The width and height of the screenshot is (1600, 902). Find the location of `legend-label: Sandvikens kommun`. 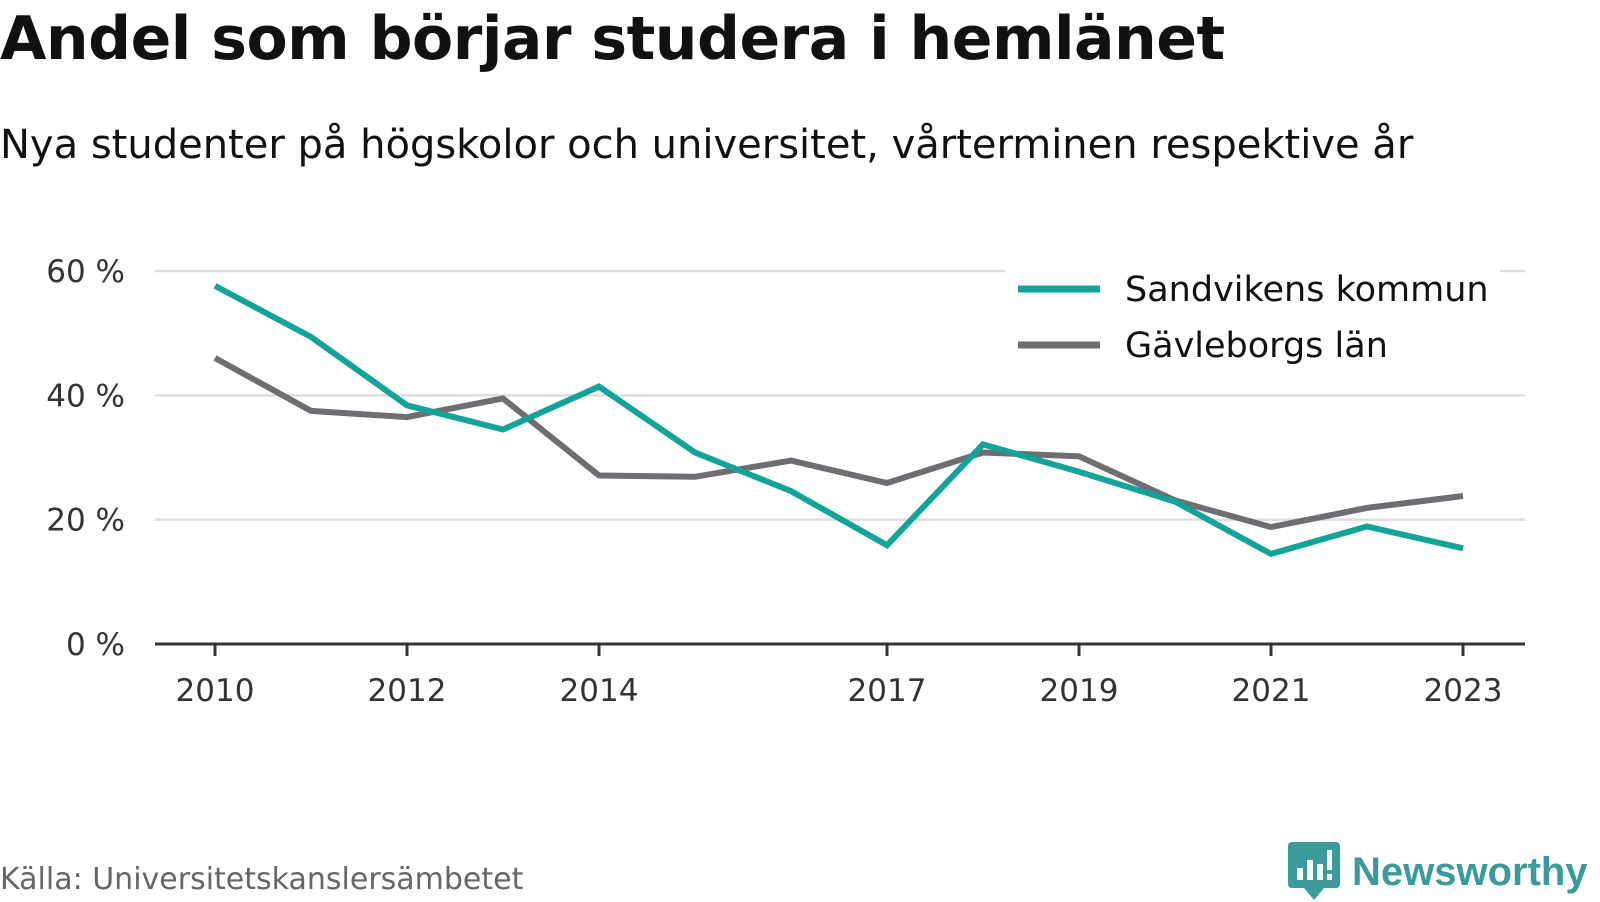

legend-label: Sandvikens kommun is located at coordinates (1307, 290).